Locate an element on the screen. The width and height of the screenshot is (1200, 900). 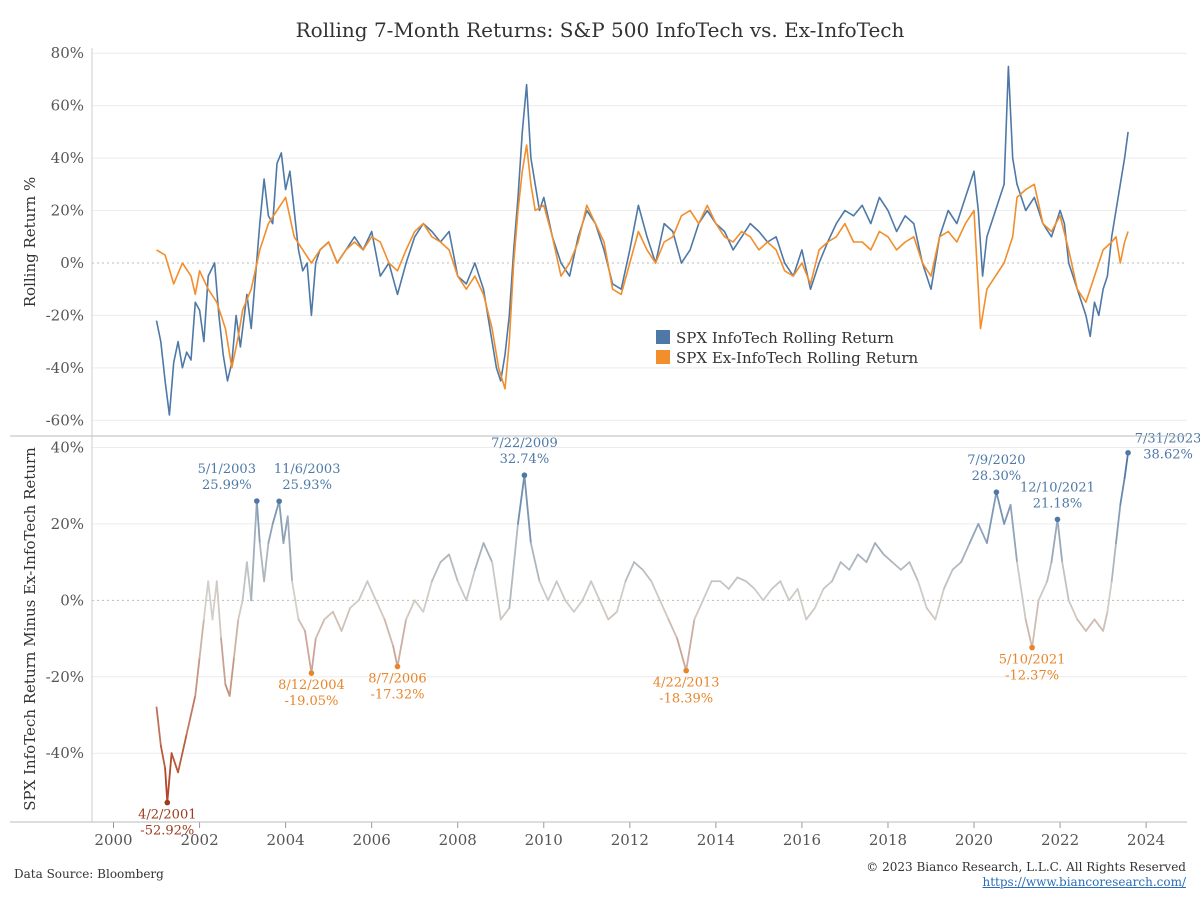
legend-label: SPX InfoTech Rolling Return is located at coordinates (785, 338).